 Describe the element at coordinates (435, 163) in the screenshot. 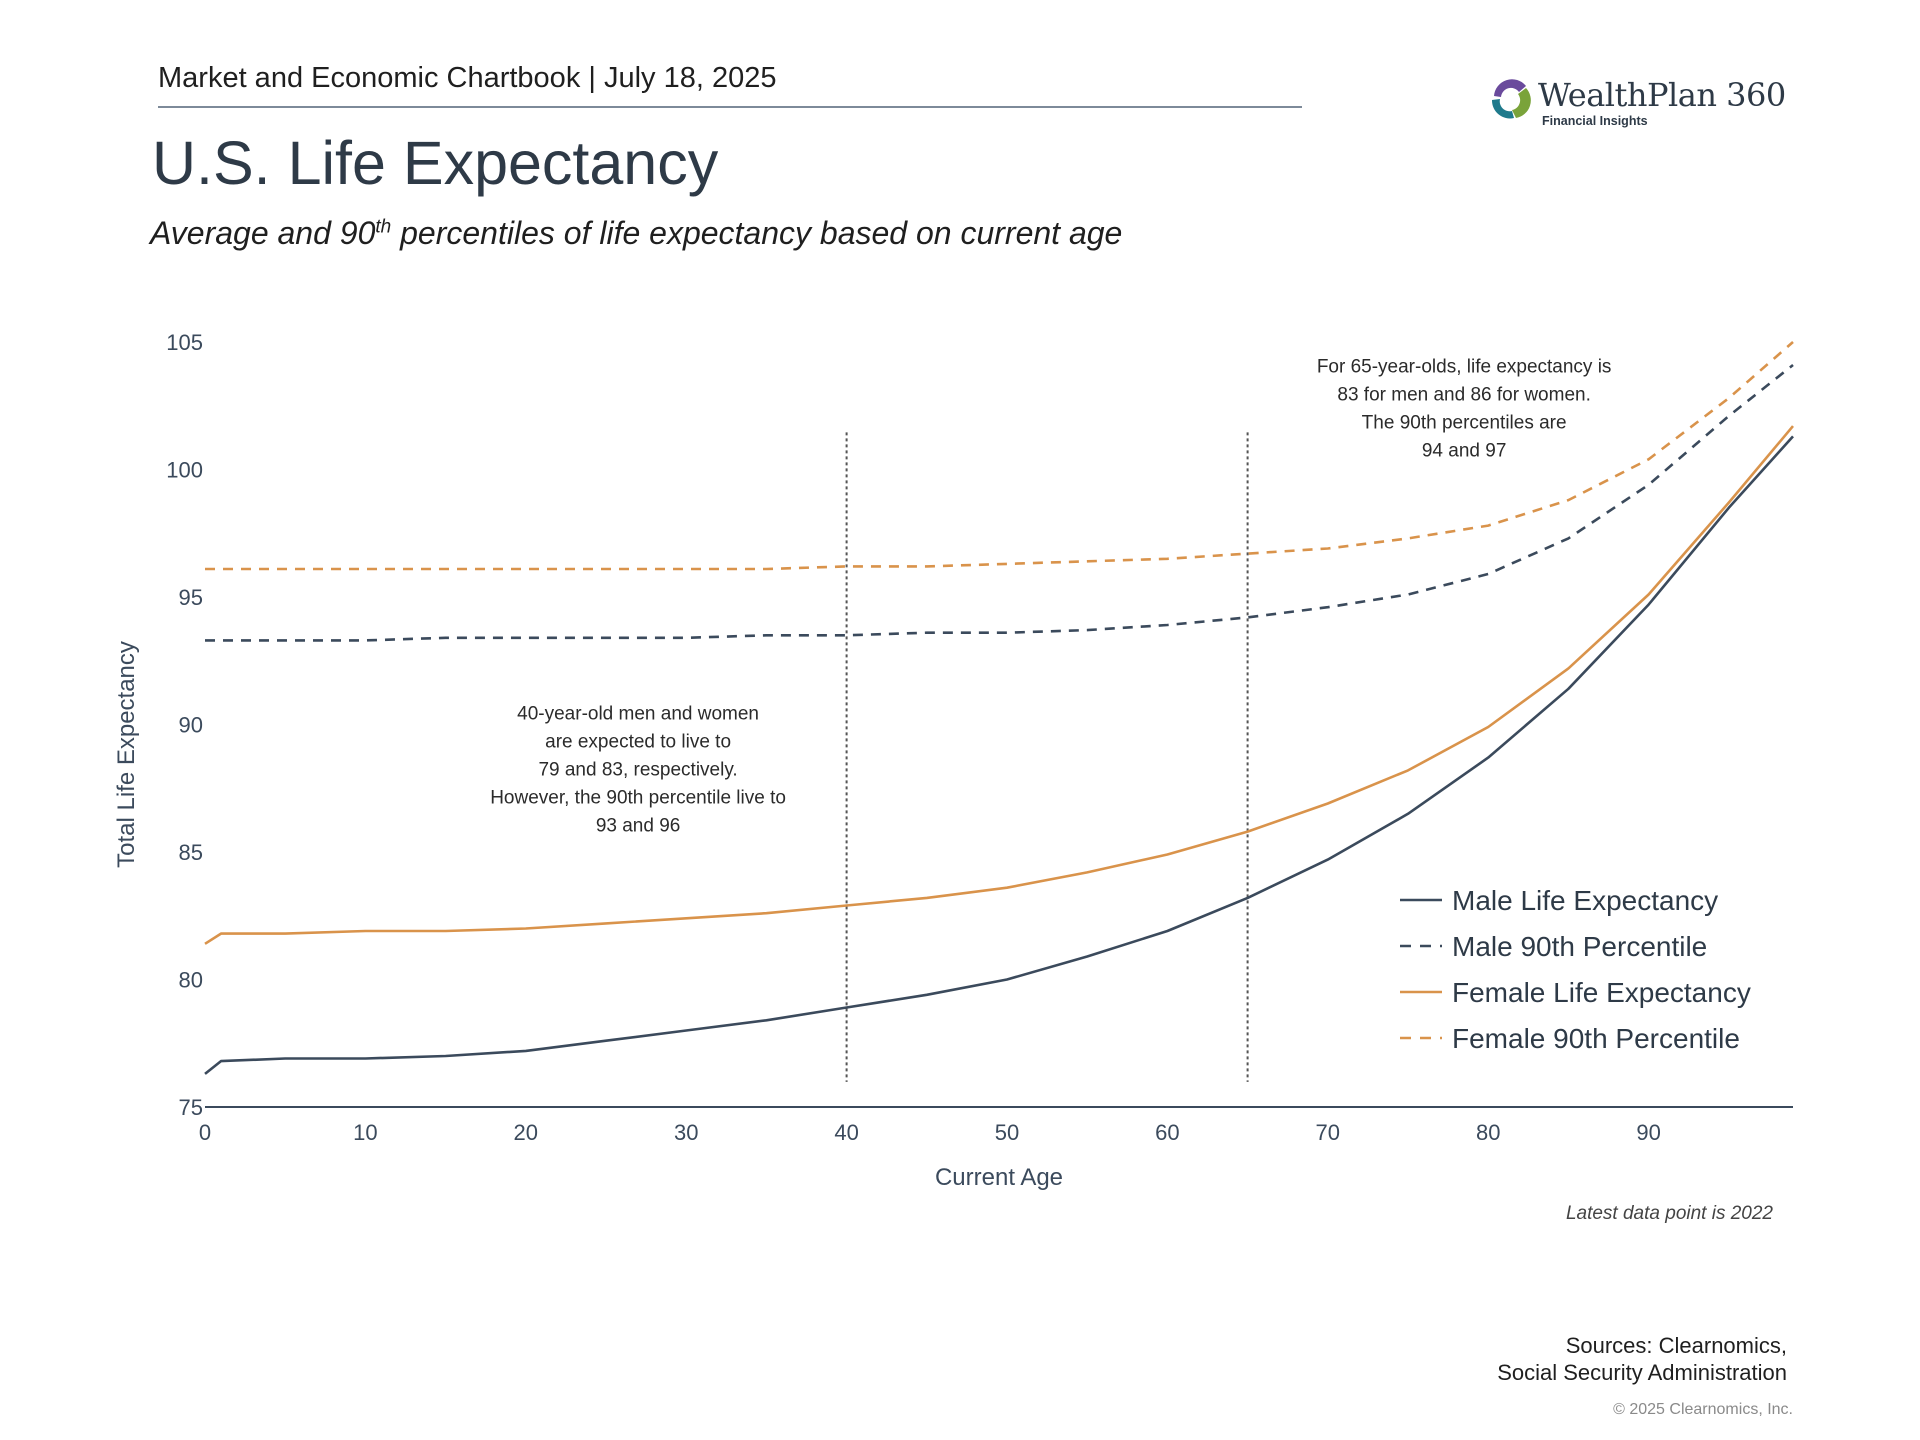

I see `page-title: U.S. Life Expectancy` at that location.